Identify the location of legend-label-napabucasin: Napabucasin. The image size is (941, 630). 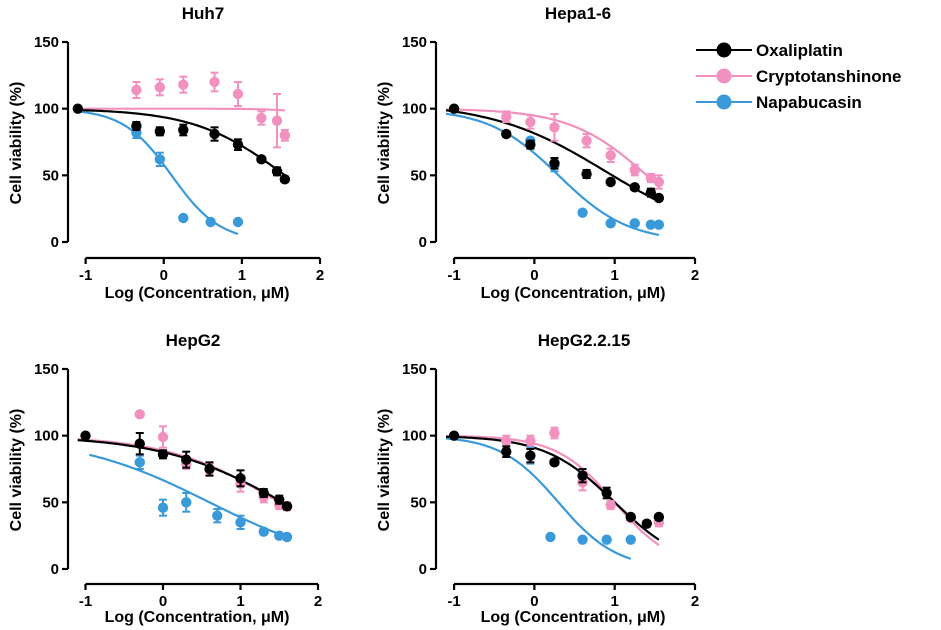
(809, 102).